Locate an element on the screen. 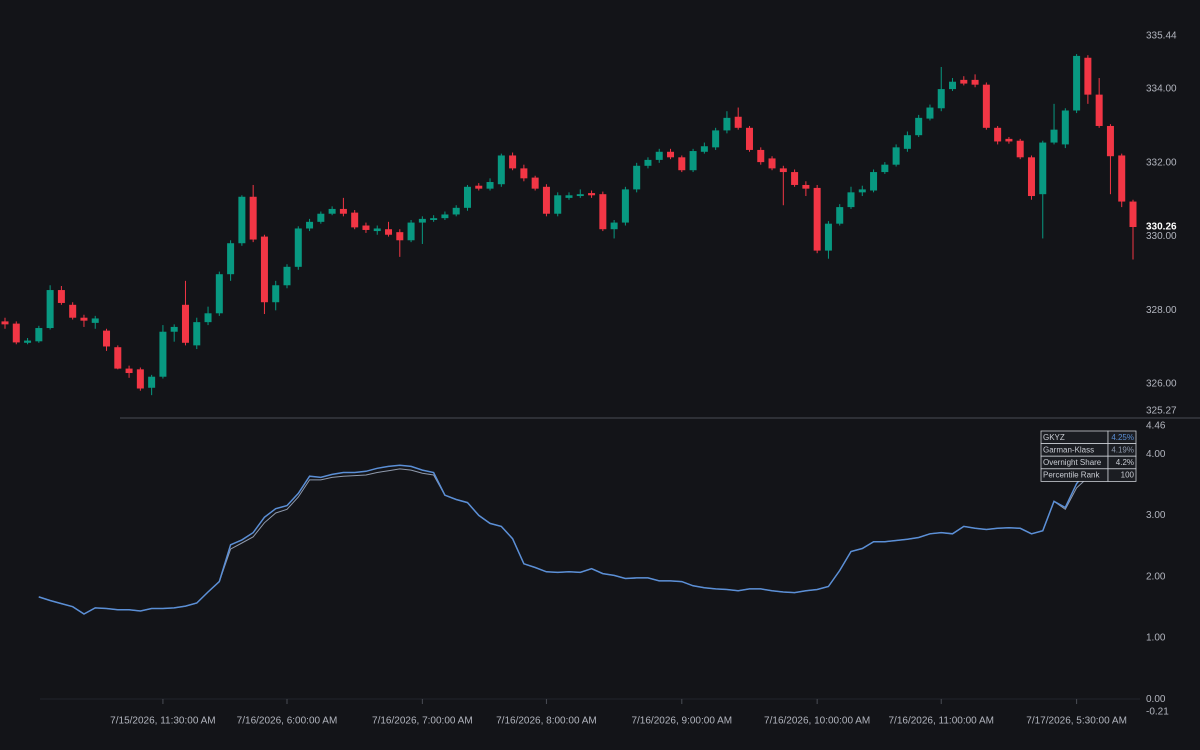 The width and height of the screenshot is (1200, 750). y-tick-label: 332.00 is located at coordinates (1161, 162).